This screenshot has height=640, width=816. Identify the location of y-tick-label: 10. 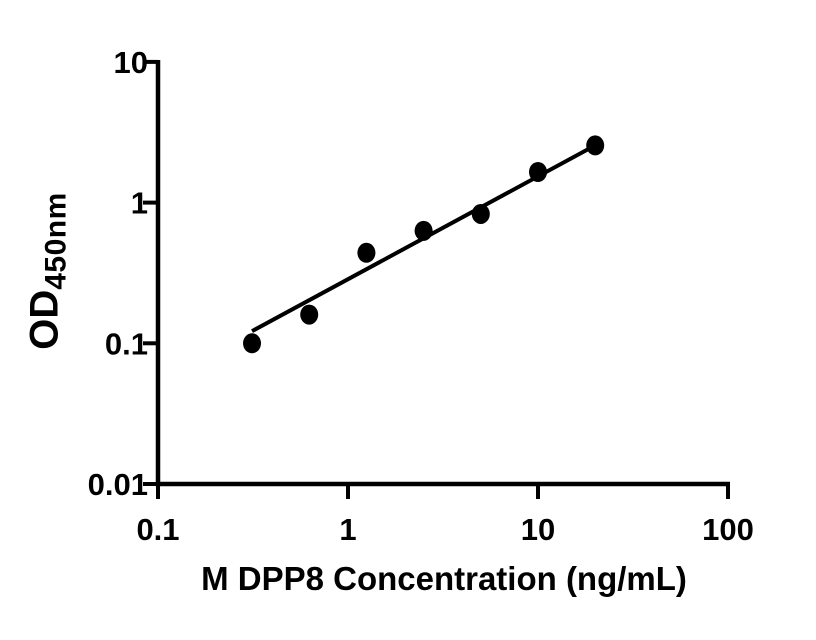
(131, 62).